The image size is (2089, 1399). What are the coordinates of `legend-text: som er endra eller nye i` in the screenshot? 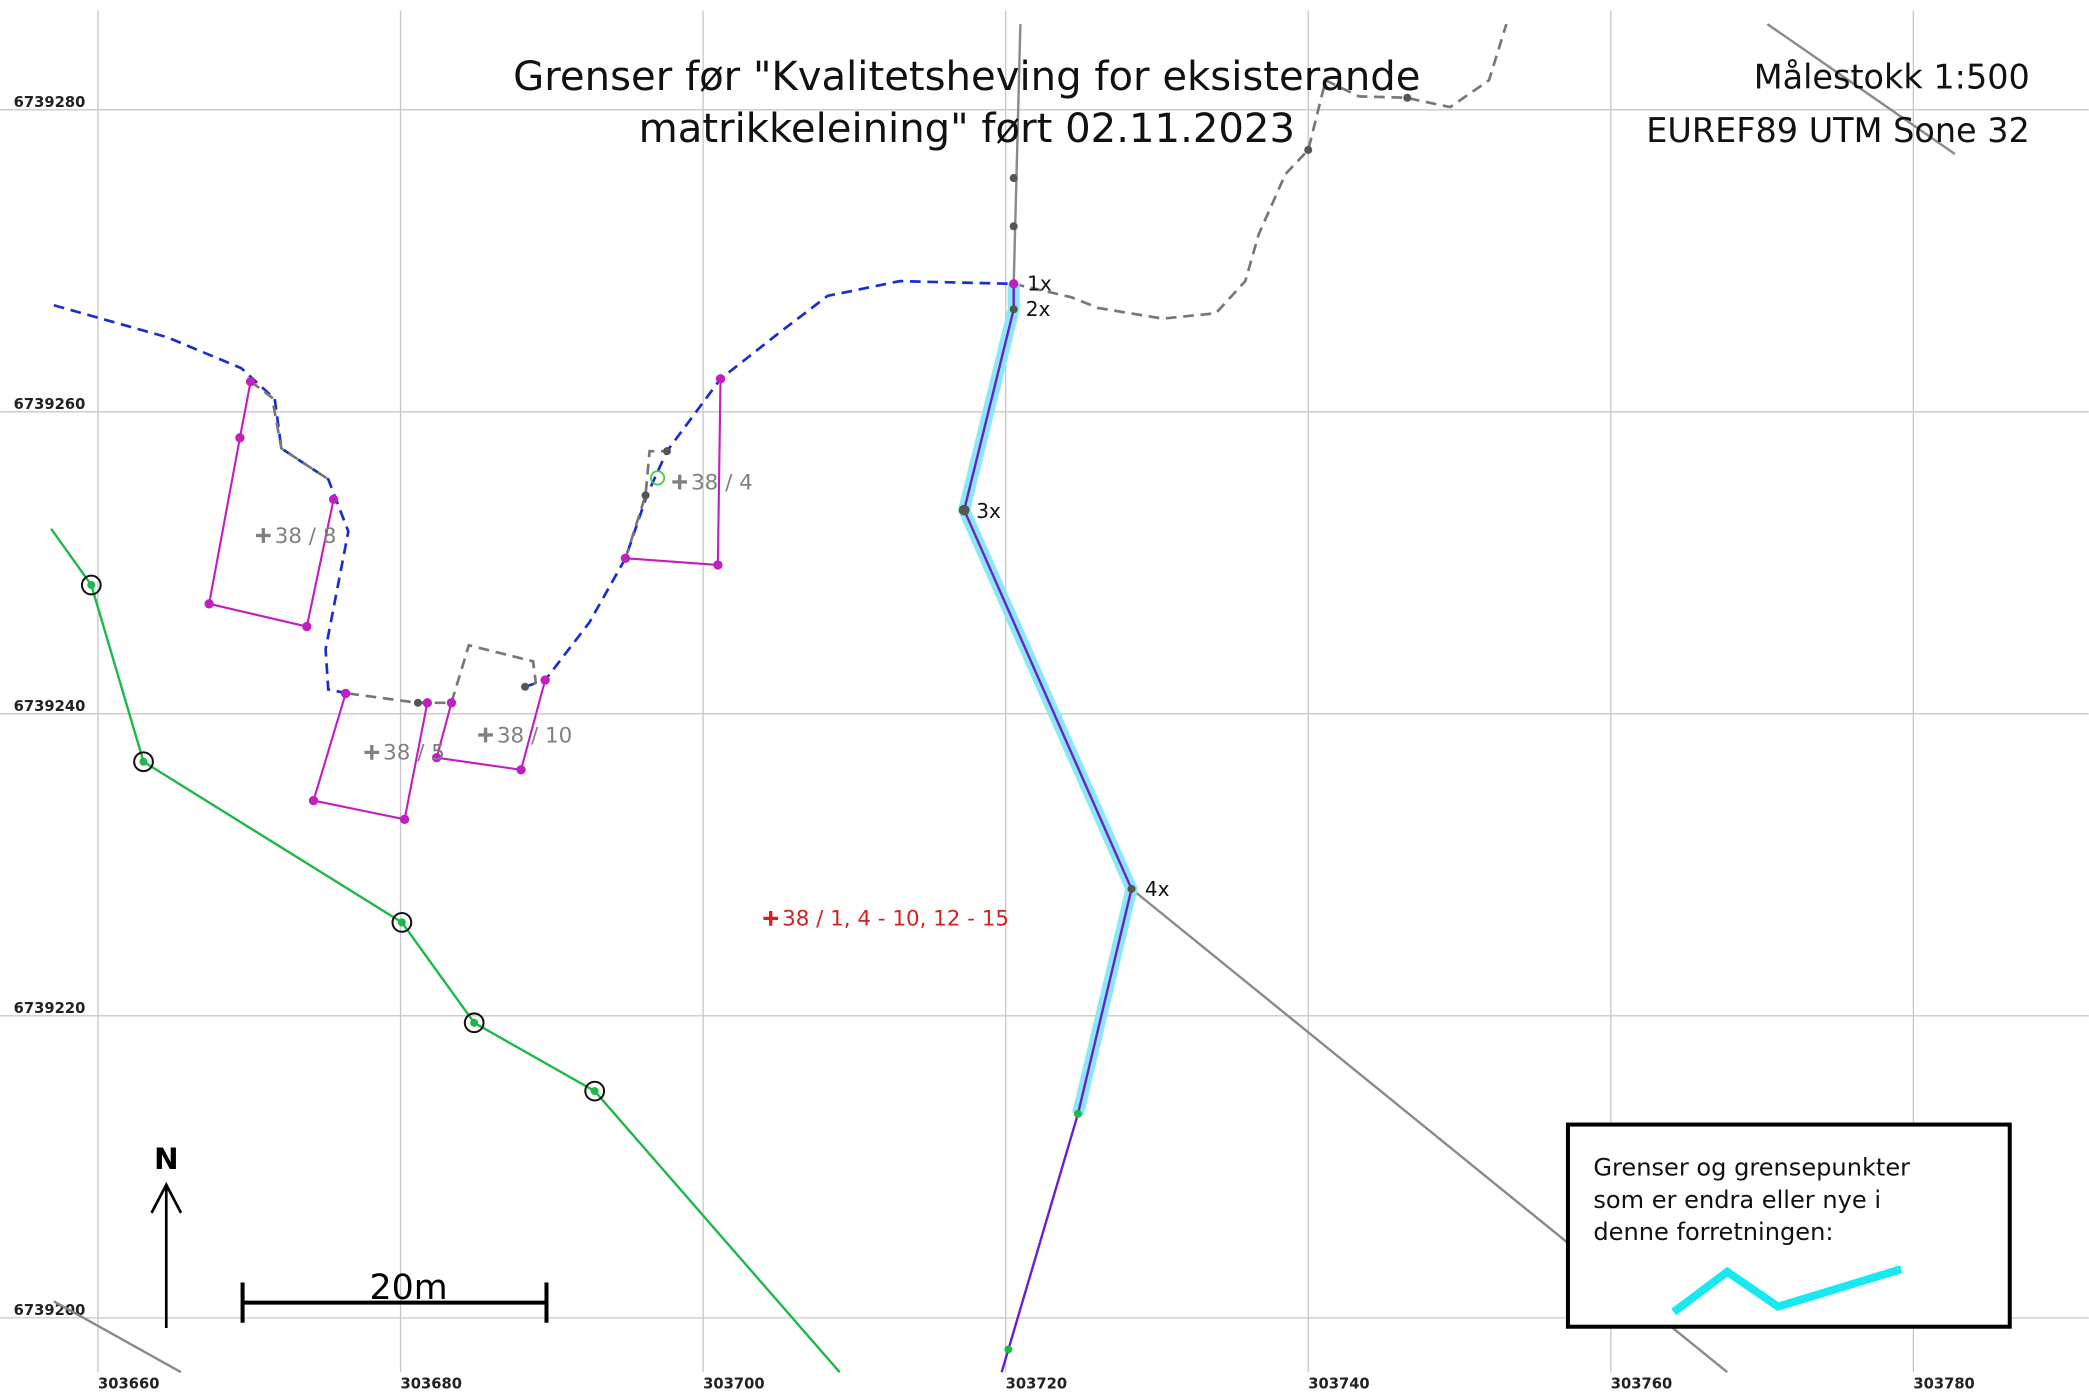 It's located at (1737, 1200).